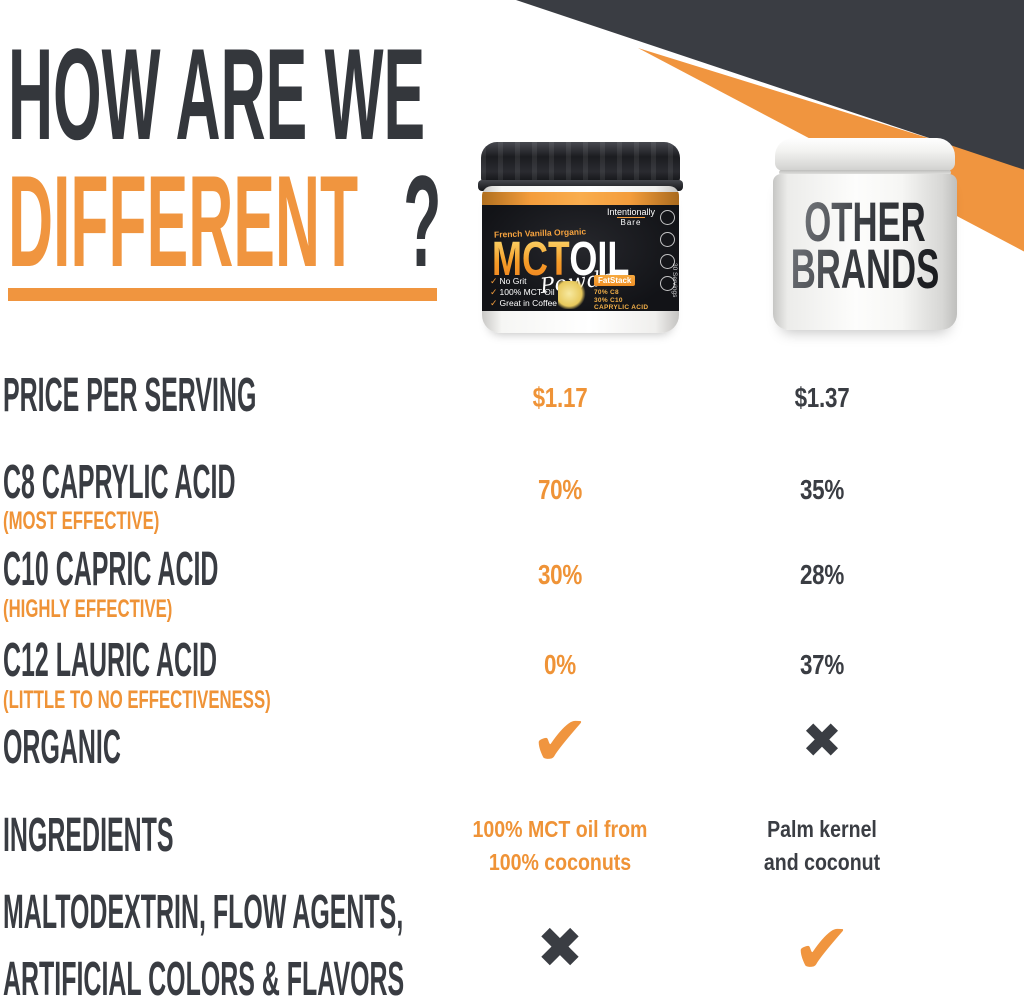 This screenshot has height=1006, width=1024. Describe the element at coordinates (422, 221) in the screenshot. I see `title-question-mark: ?` at that location.